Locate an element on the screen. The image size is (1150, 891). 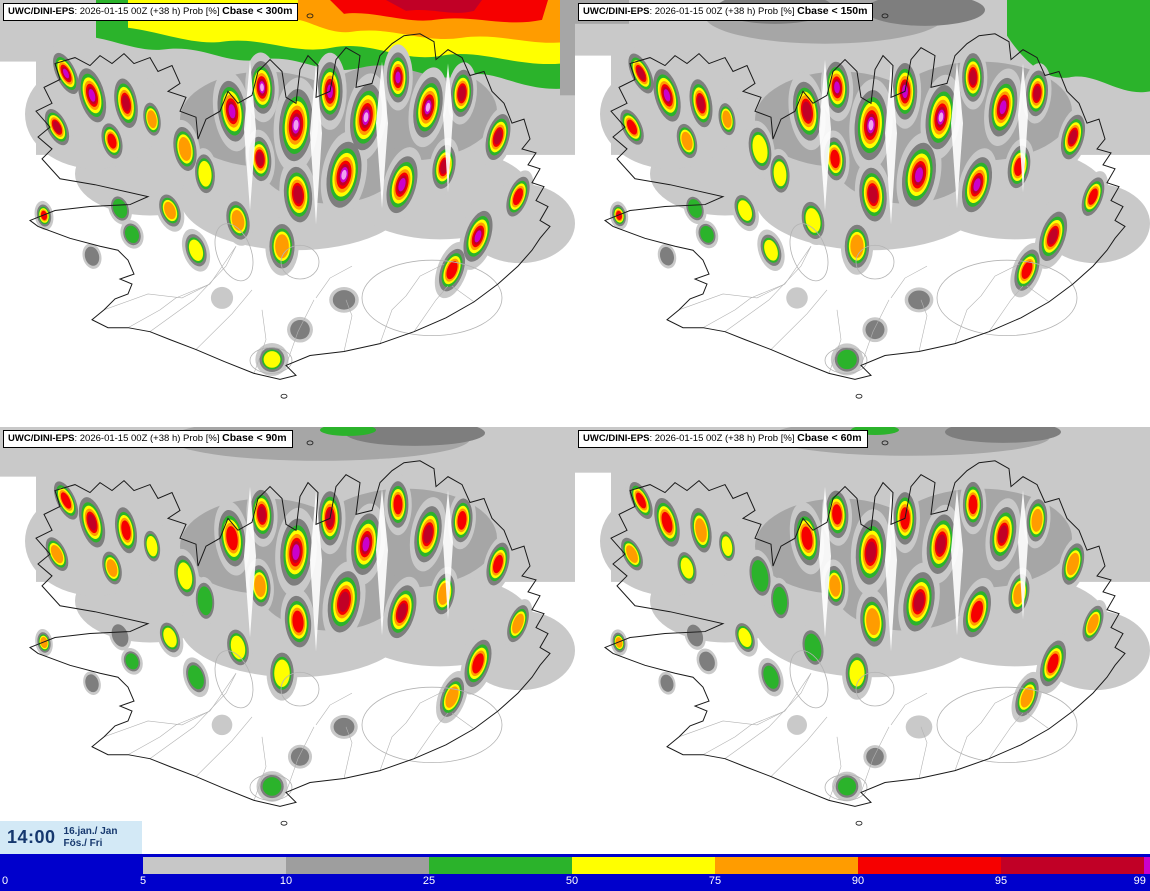
threshold-label: Cbase < 300m is located at coordinates (257, 11).